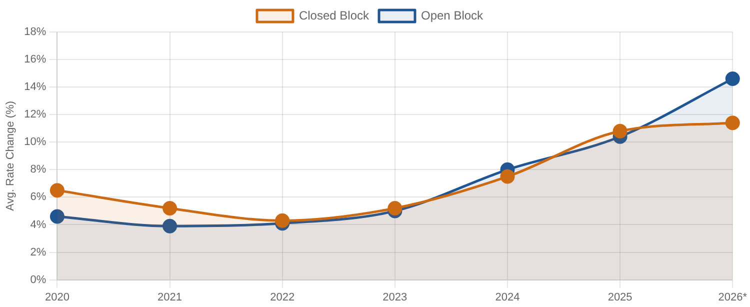 This screenshot has width=750, height=307. What do you see at coordinates (395, 297) in the screenshot?
I see `x-tick-label: 2023` at bounding box center [395, 297].